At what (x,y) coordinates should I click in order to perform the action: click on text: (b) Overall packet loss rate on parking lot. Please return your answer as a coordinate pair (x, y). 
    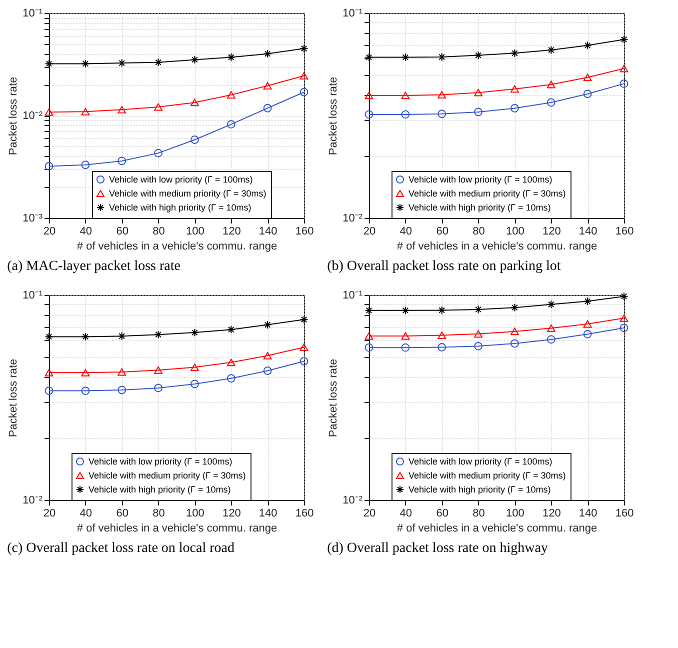
    Looking at the image, I should click on (444, 266).